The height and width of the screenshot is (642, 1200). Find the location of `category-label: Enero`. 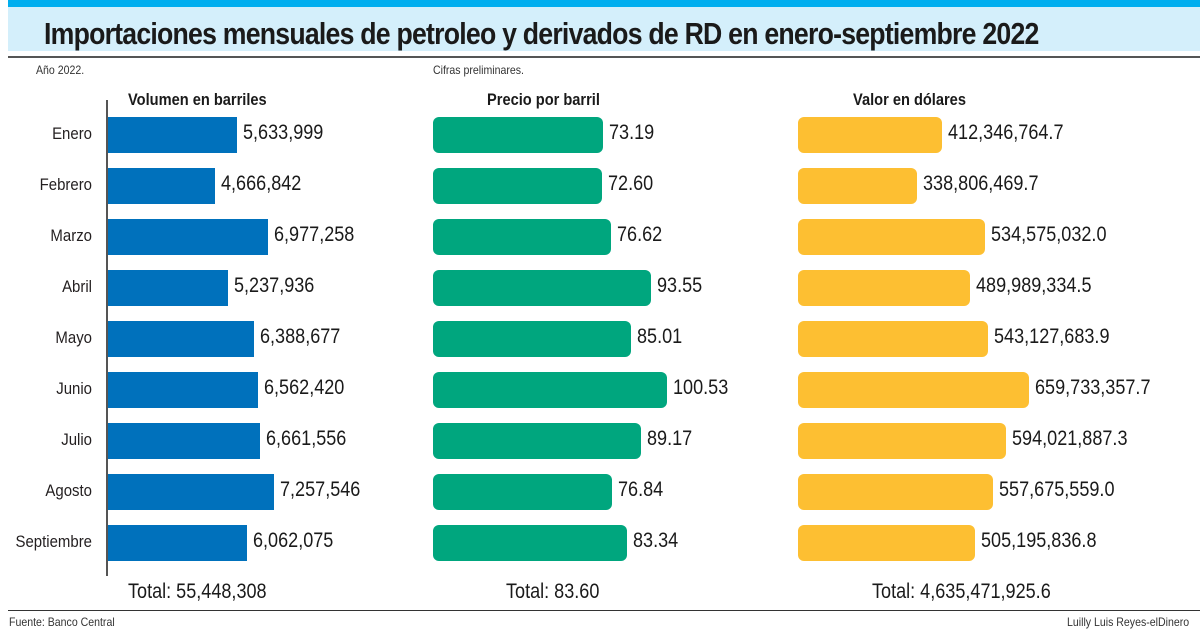

category-label: Enero is located at coordinates (72, 133).